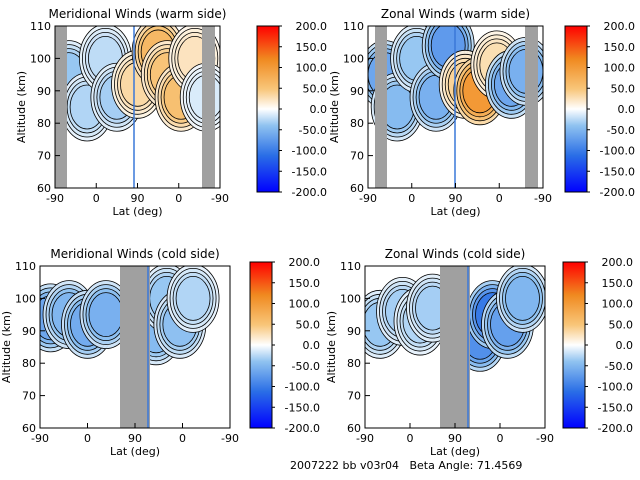 The image size is (640, 480). Describe the element at coordinates (455, 14) in the screenshot. I see `chart-title: Zonal Winds (warm side)` at that location.